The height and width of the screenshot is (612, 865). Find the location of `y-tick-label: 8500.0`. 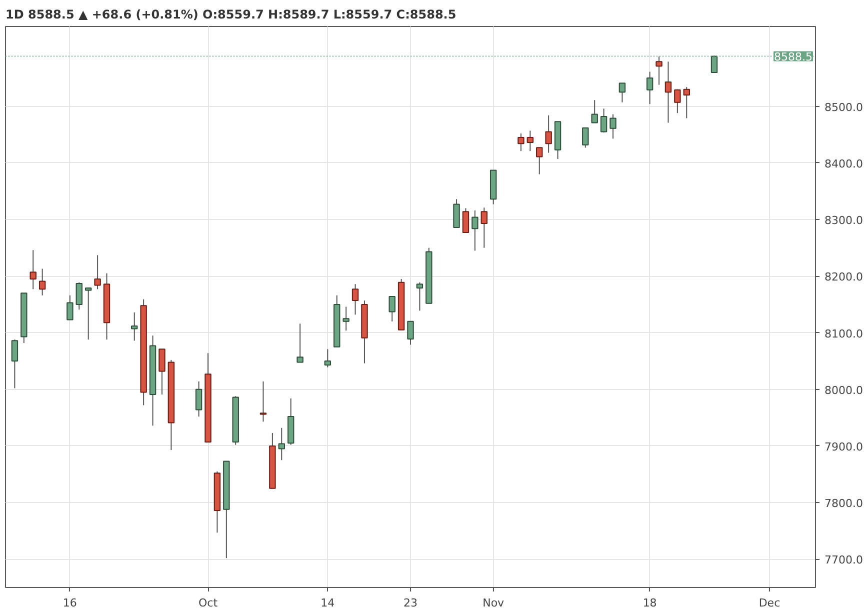

y-tick-label: 8500.0 is located at coordinates (843, 107).